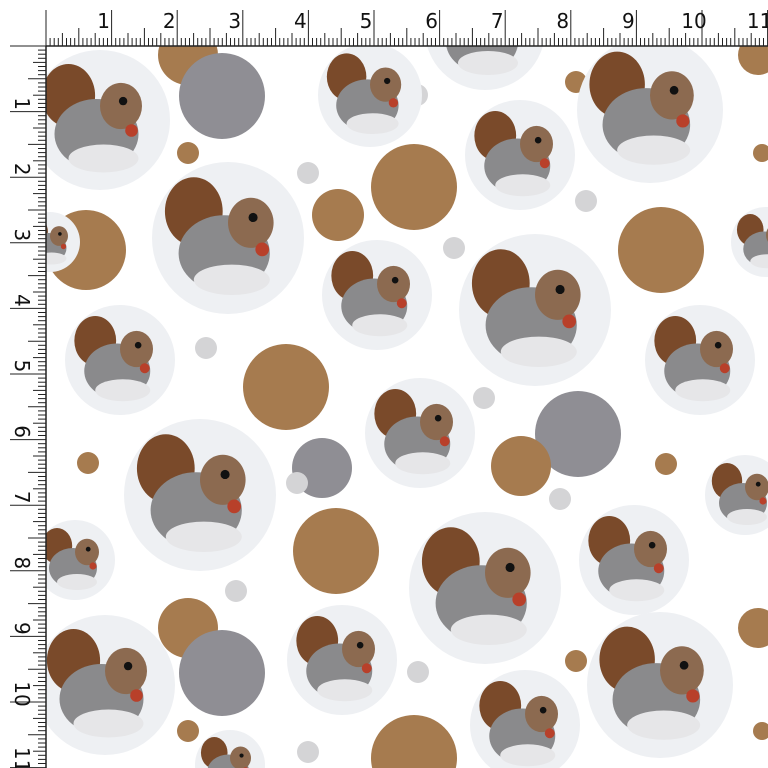 The height and width of the screenshot is (768, 768). I want to click on ruler-label: 11, so click(757, 21).